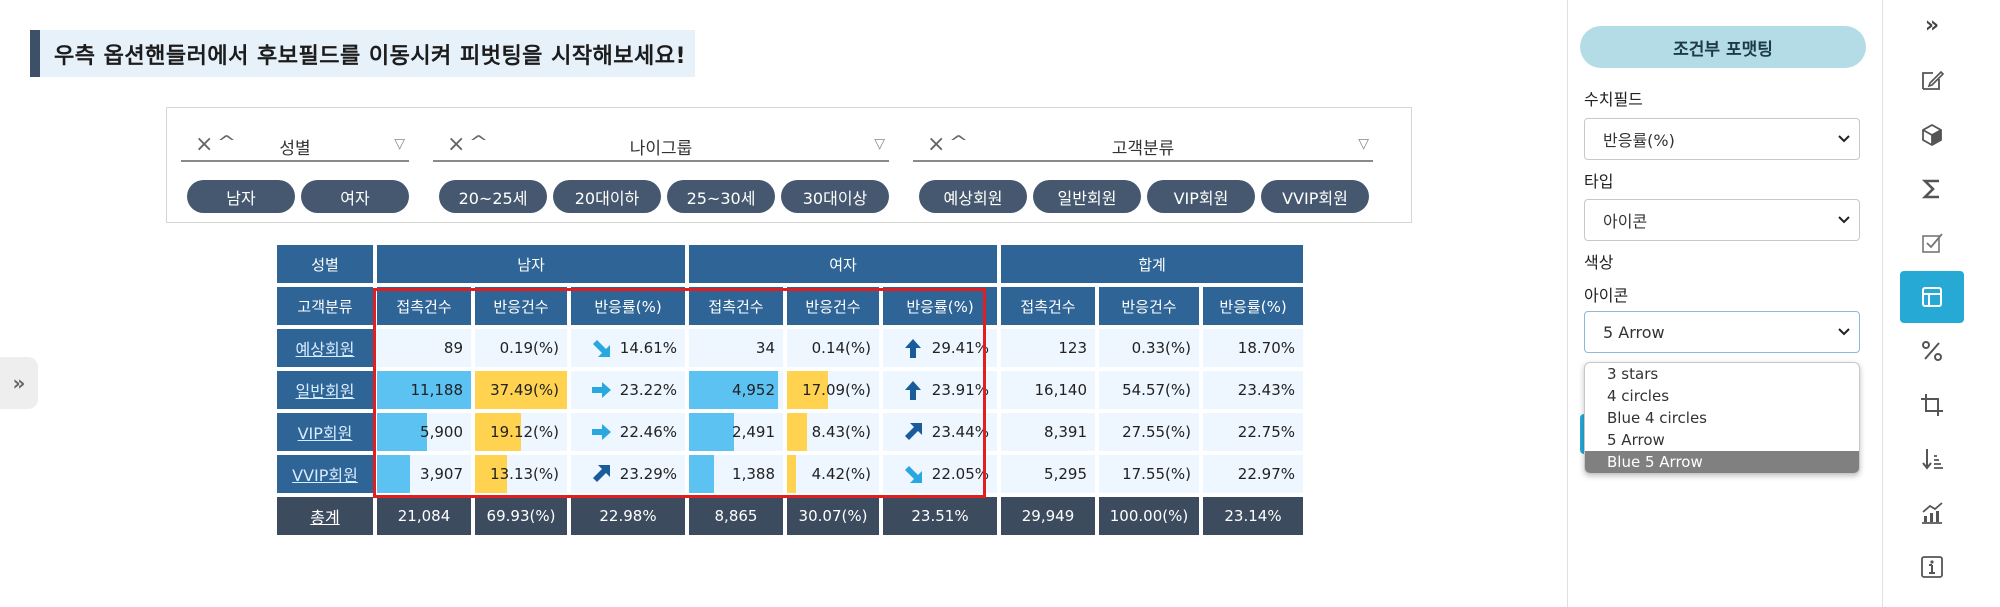  I want to click on chevron-down-icon, so click(1844, 139).